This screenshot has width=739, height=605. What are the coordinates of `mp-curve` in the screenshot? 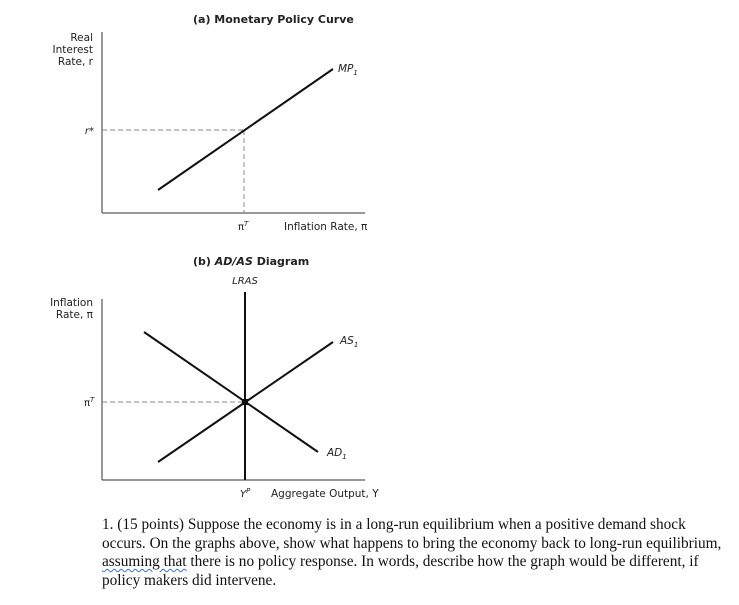 It's located at (245, 129).